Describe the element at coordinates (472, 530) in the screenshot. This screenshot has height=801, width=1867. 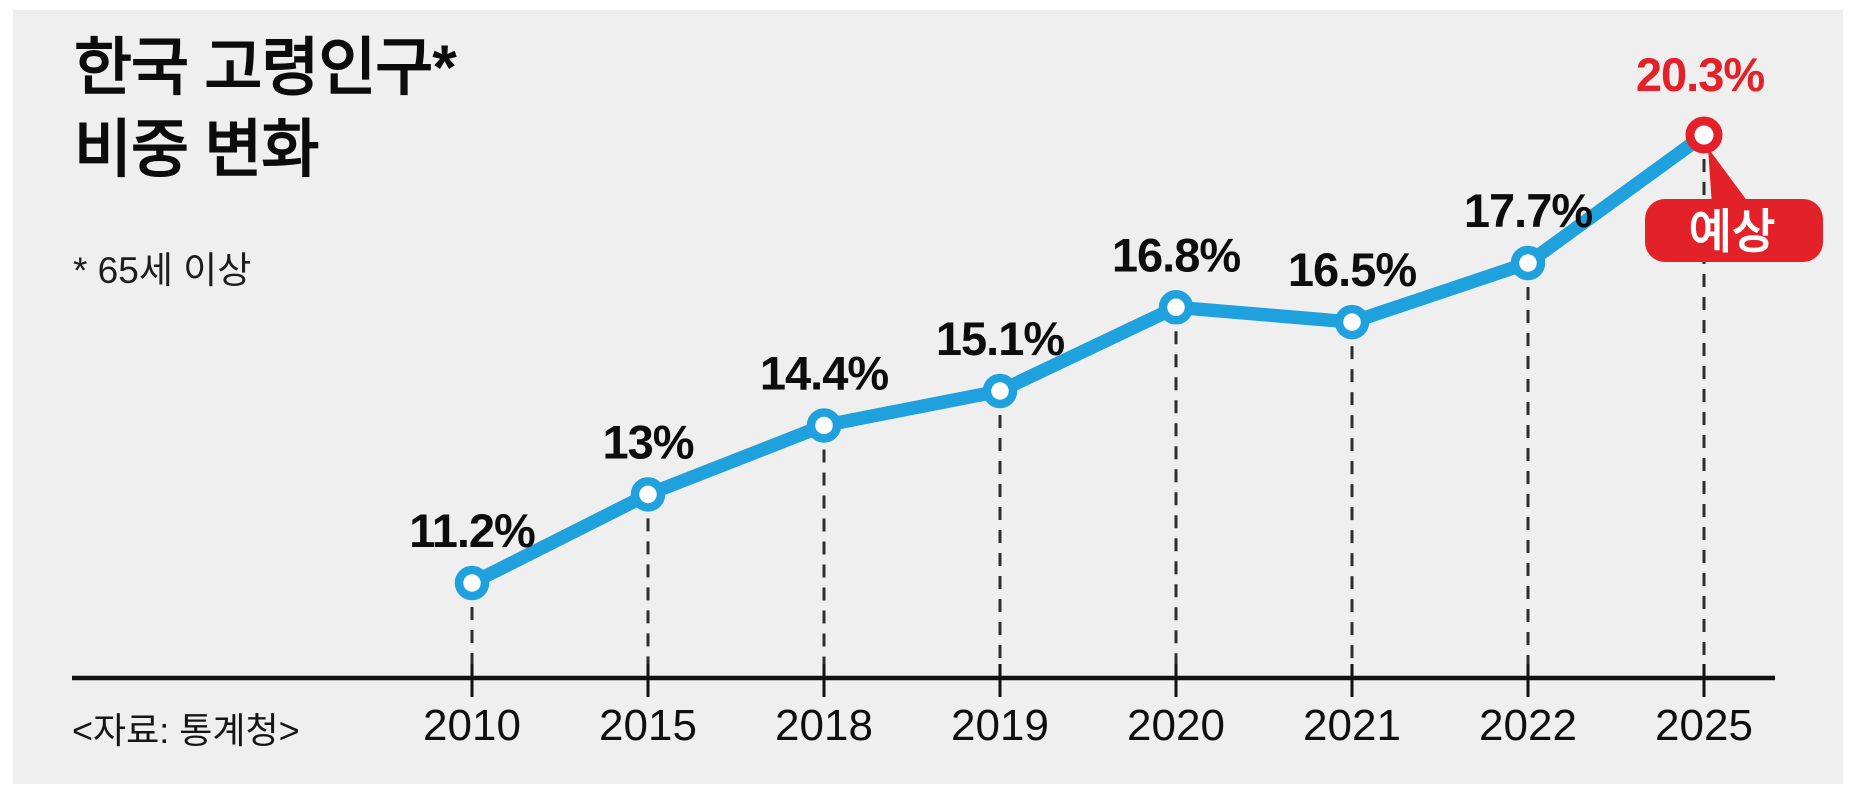
I see `value-label: 11.2%` at that location.